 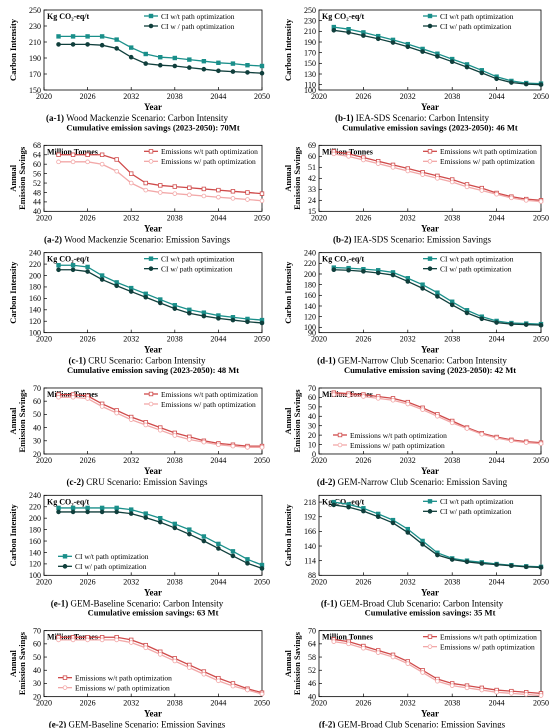 What do you see at coordinates (137, 361) in the screenshot?
I see `panel-caption: (c-1) CRU Scenario: Carbon Intensity` at bounding box center [137, 361].